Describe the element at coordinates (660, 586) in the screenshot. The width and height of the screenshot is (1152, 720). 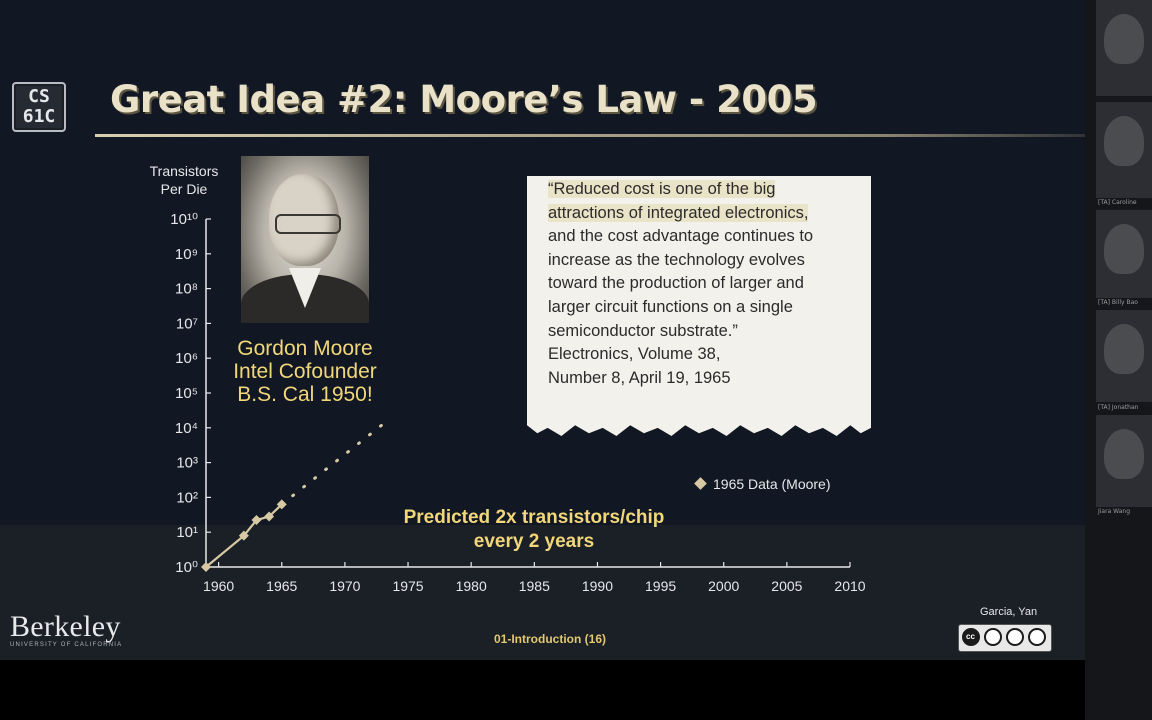
I see `x-tick-label: 1995` at that location.